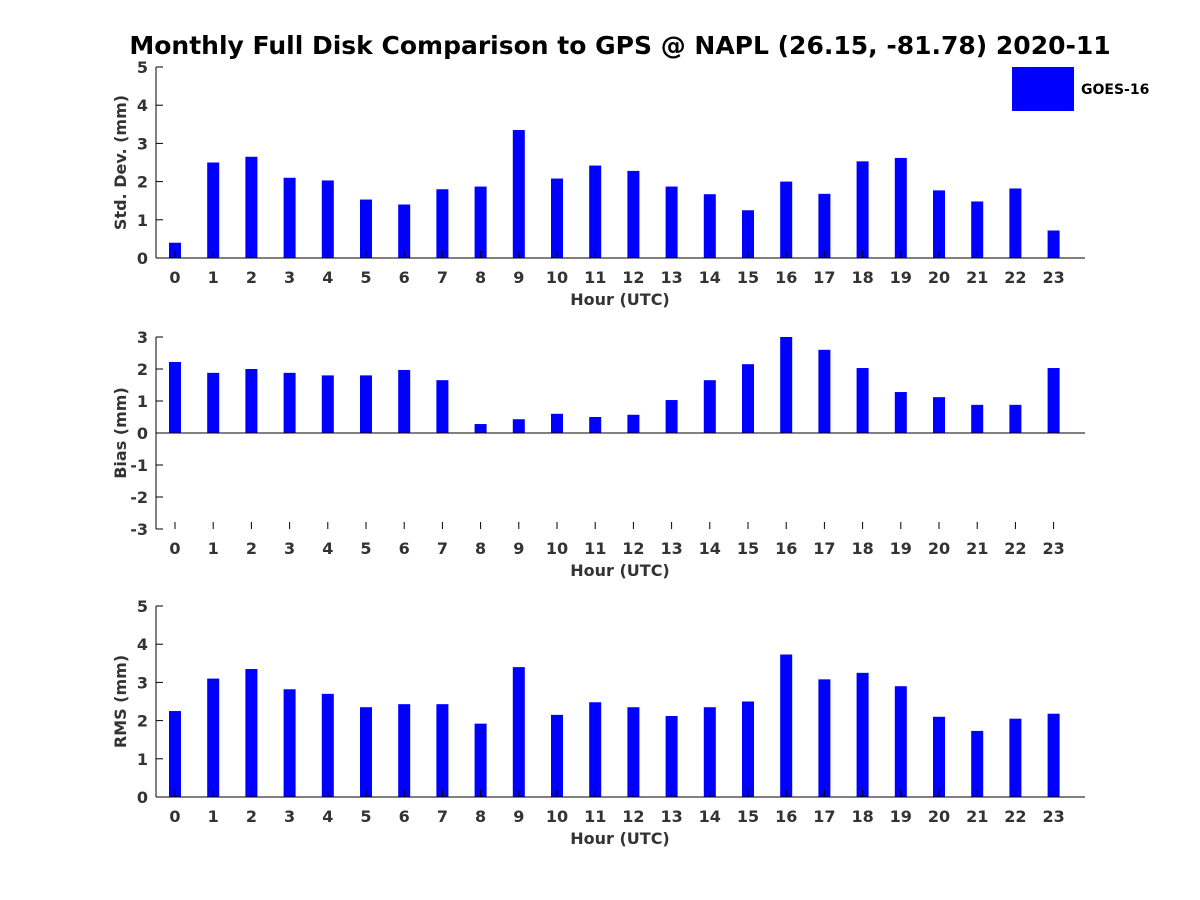 The width and height of the screenshot is (1200, 900). I want to click on x-axis-label: Hour (UTC), so click(620, 299).